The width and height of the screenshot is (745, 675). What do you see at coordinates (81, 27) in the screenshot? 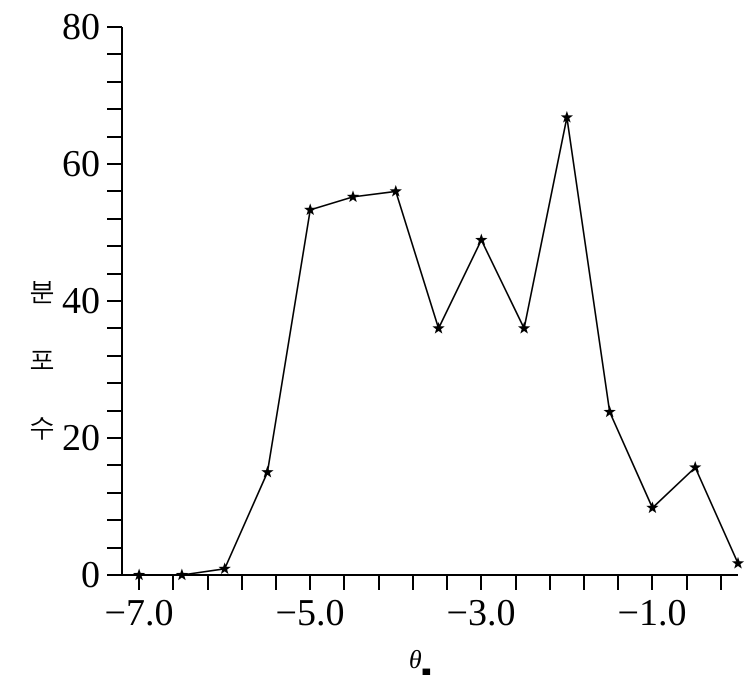
I see `y-tick-label: 80` at bounding box center [81, 27].